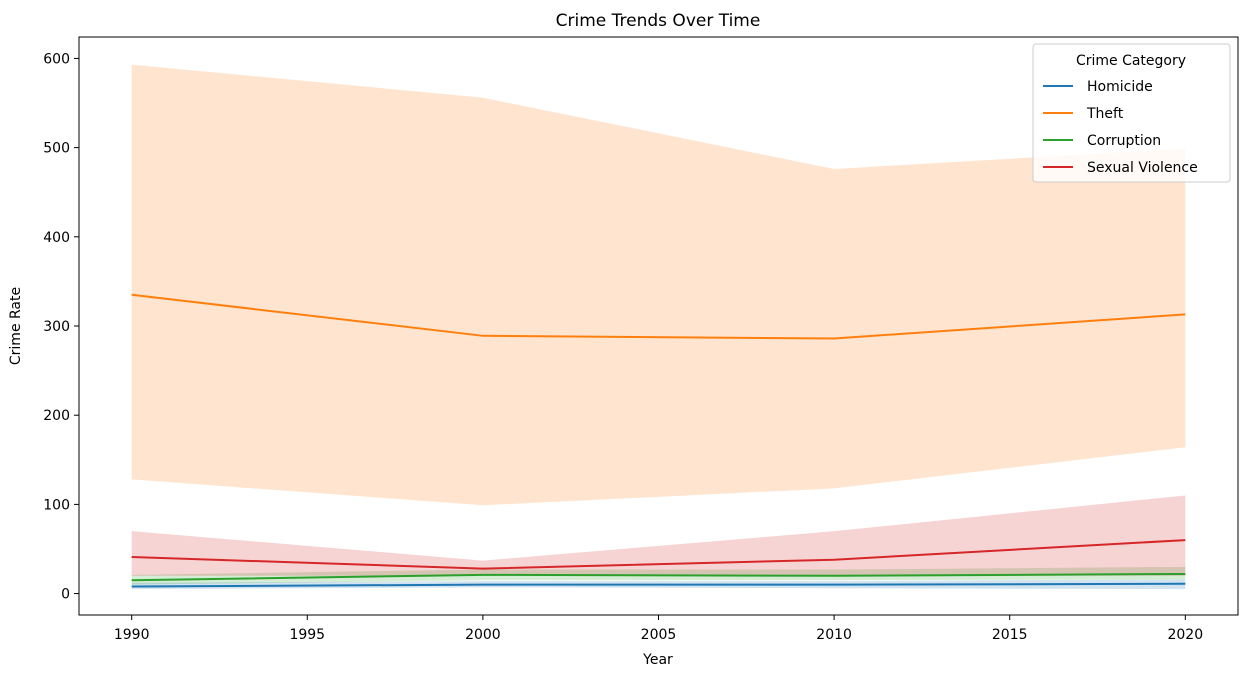 This screenshot has width=1248, height=678. I want to click on x-tick-label-5: 2015, so click(1010, 635).